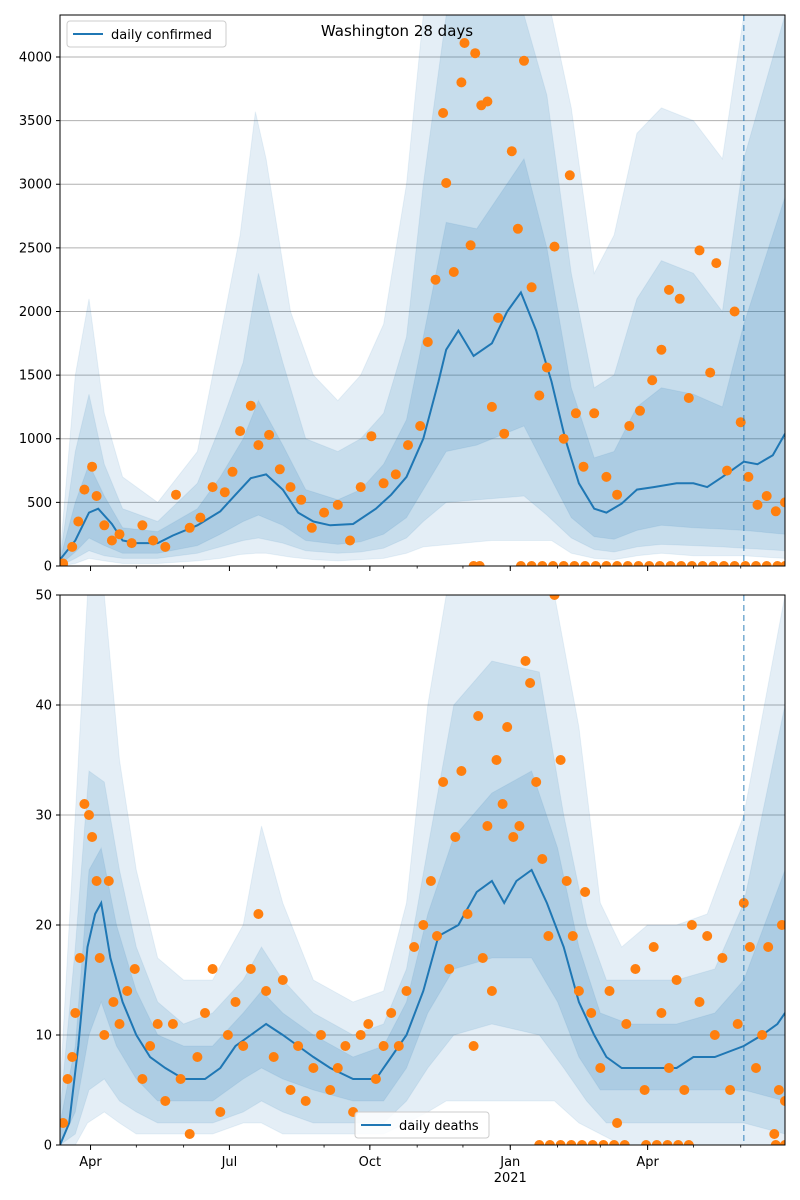 The width and height of the screenshot is (800, 1200). What do you see at coordinates (416, 568) in the screenshot?
I see `confirmed-x-ticks` at bounding box center [416, 568].